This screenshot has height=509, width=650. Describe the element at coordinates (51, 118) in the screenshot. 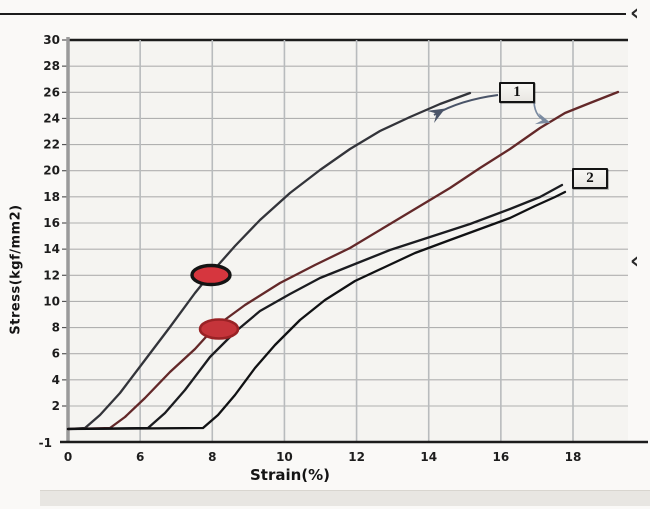

I see `y-tick-label: 24` at that location.